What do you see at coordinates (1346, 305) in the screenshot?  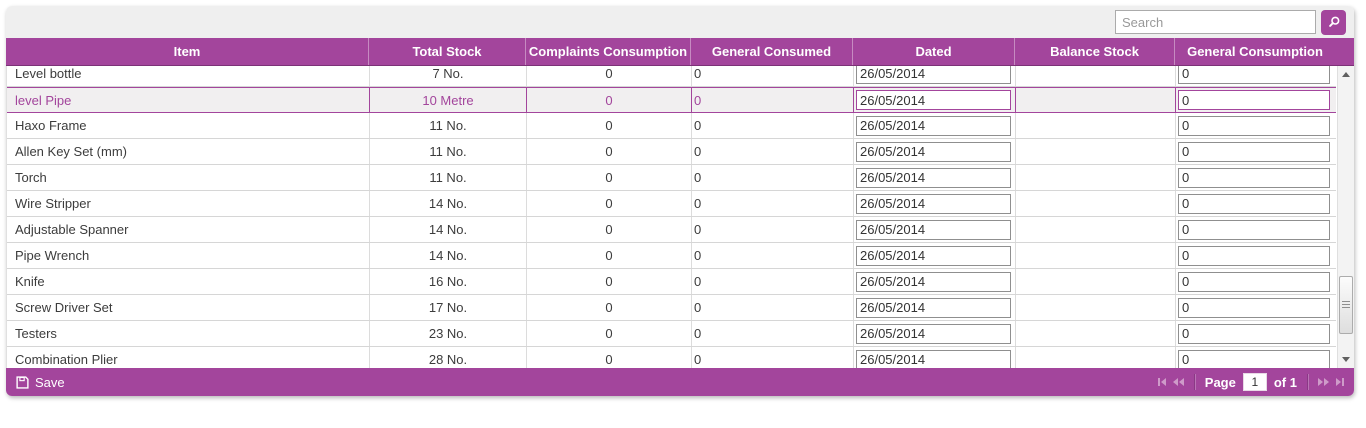 I see `scrollbar-thumb` at bounding box center [1346, 305].